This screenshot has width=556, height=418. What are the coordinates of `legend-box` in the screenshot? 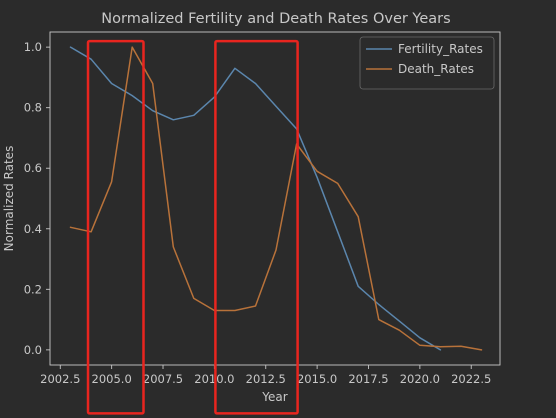 It's located at (427, 63).